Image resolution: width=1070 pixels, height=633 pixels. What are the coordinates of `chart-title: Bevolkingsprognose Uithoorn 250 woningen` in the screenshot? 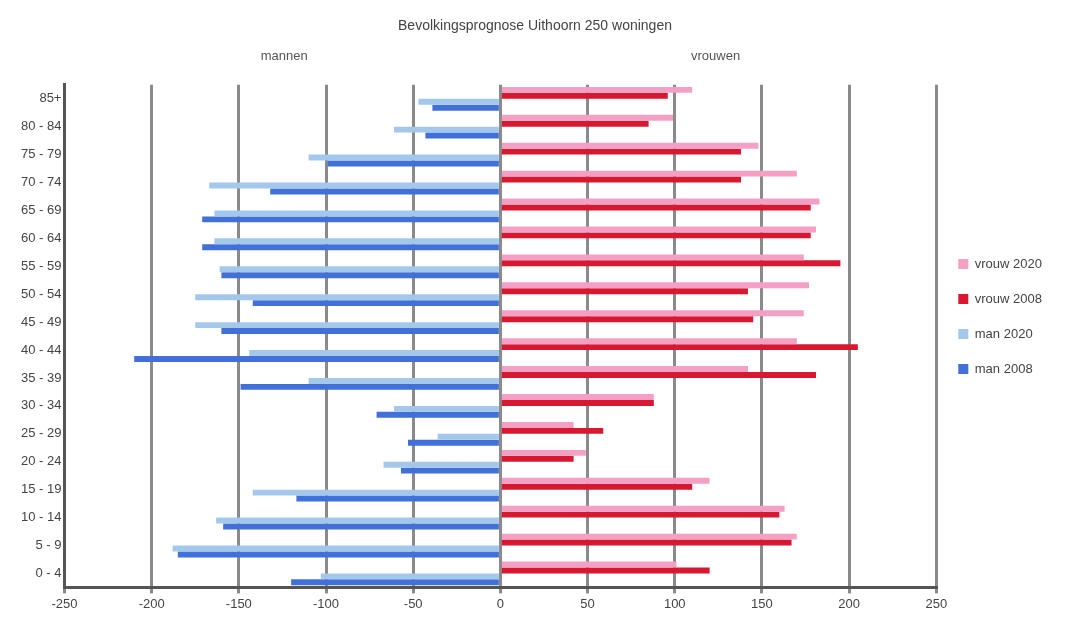 It's located at (535, 25).